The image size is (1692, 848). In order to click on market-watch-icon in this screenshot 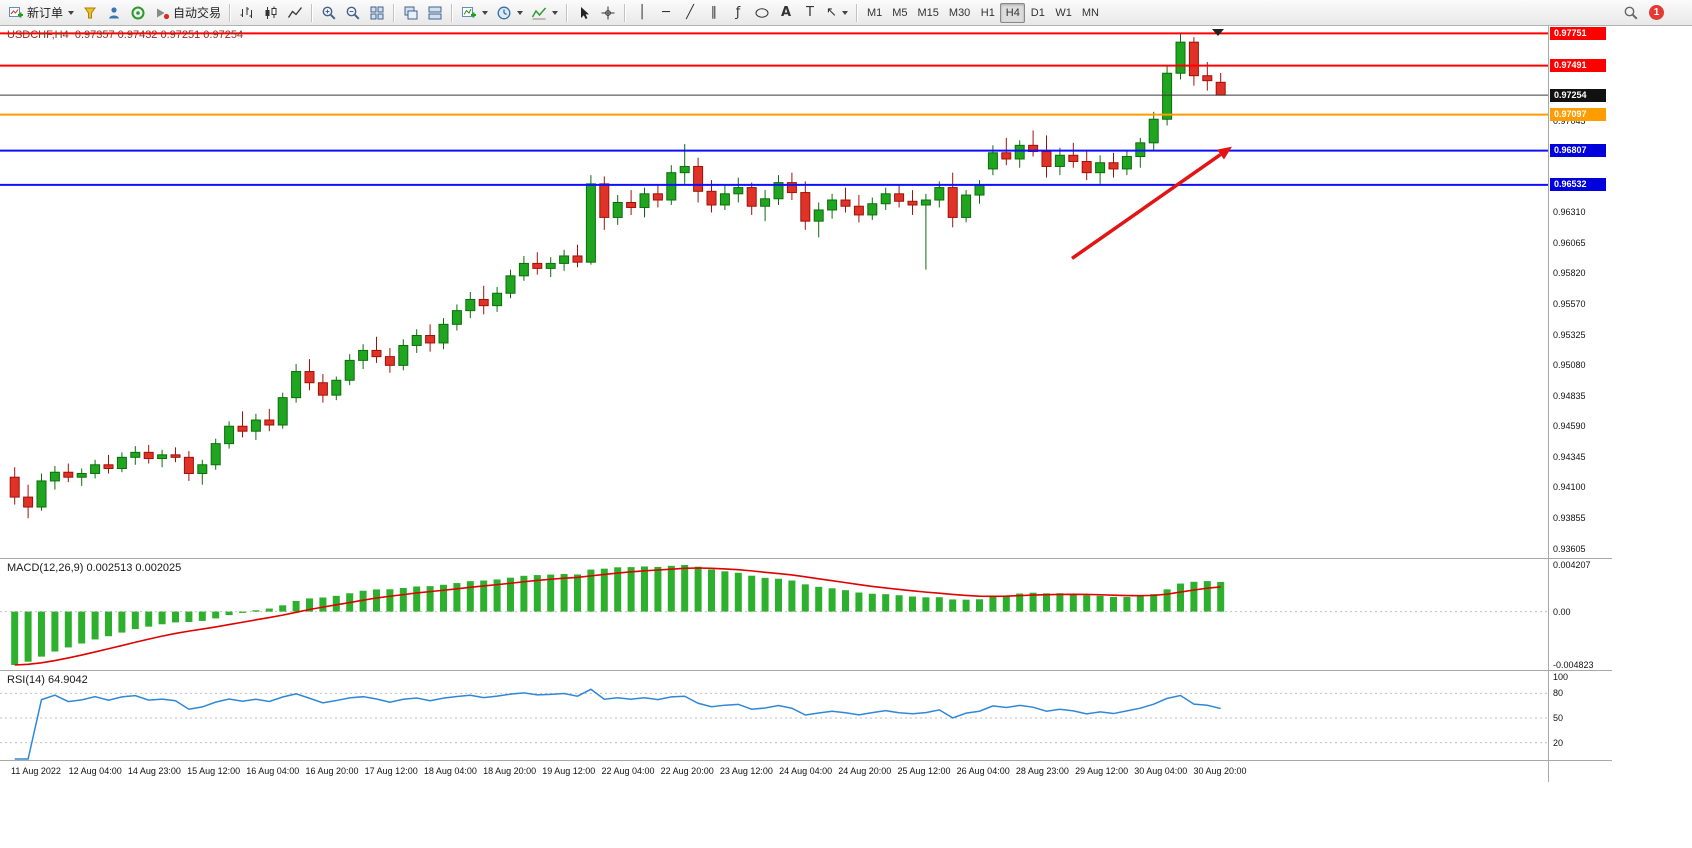, I will do `click(90, 12)`.